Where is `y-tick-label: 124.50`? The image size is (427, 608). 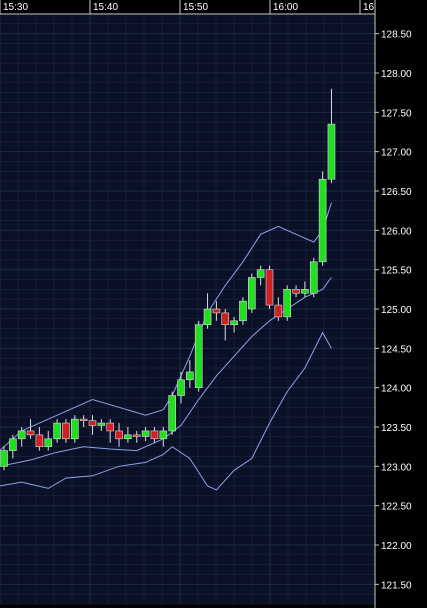 y-tick-label: 124.50 is located at coordinates (396, 349).